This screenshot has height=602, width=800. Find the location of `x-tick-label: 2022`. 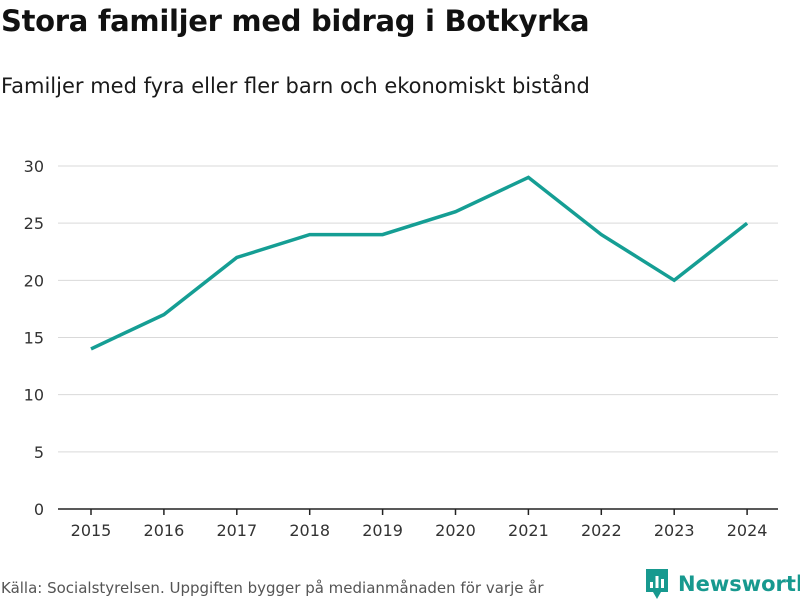

x-tick-label: 2022 is located at coordinates (601, 530).